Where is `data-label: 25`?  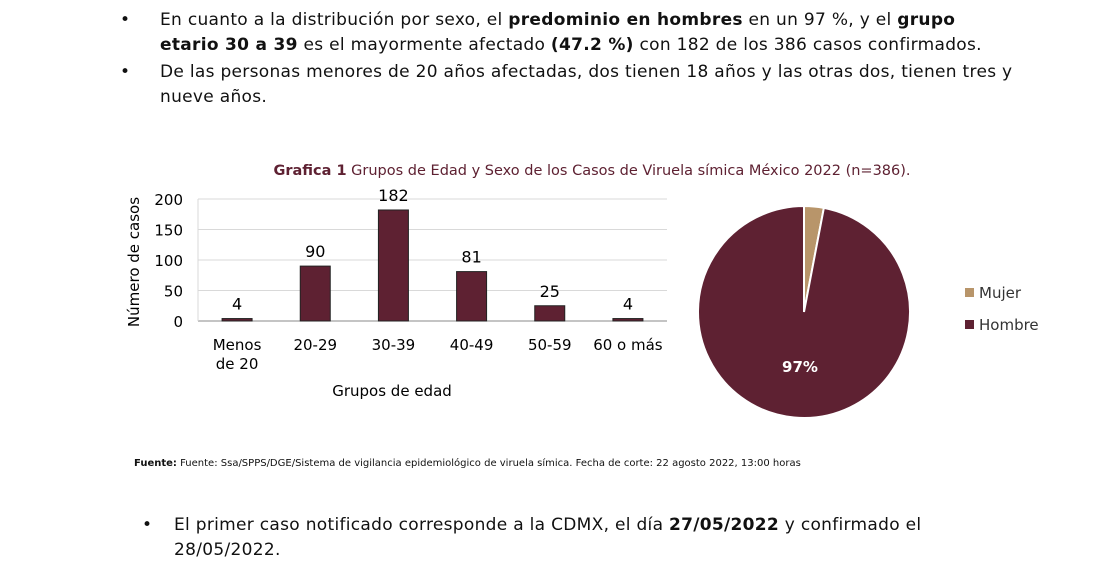 data-label: 25 is located at coordinates (550, 291).